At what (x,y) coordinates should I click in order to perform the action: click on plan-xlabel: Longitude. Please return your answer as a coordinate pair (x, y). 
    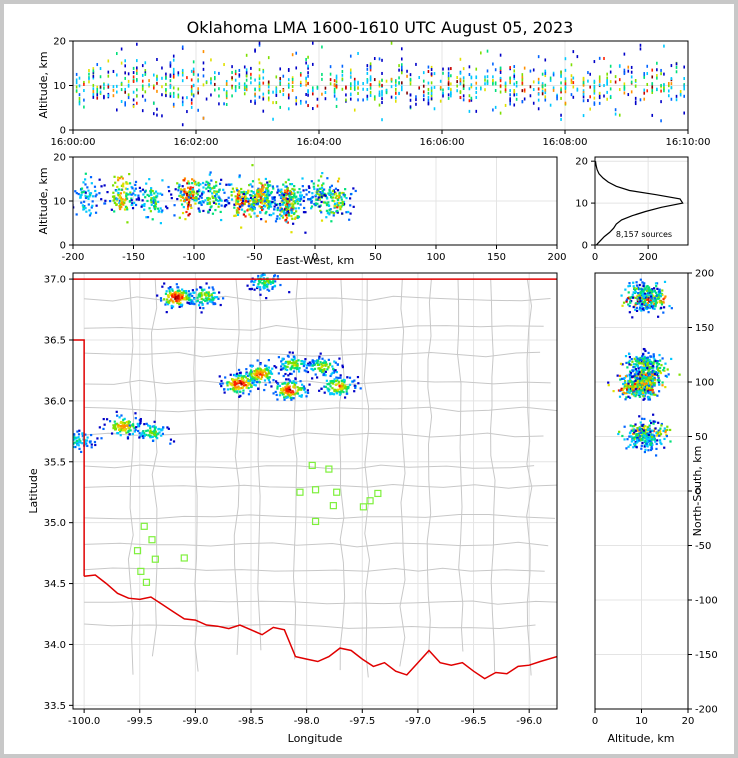
    Looking at the image, I should click on (315, 738).